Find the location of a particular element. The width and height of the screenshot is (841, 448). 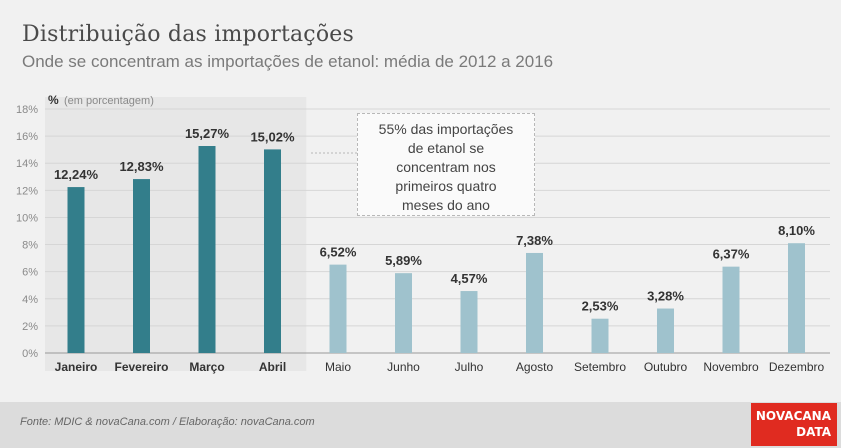

annotation-line: primeiros quatro is located at coordinates (446, 186).